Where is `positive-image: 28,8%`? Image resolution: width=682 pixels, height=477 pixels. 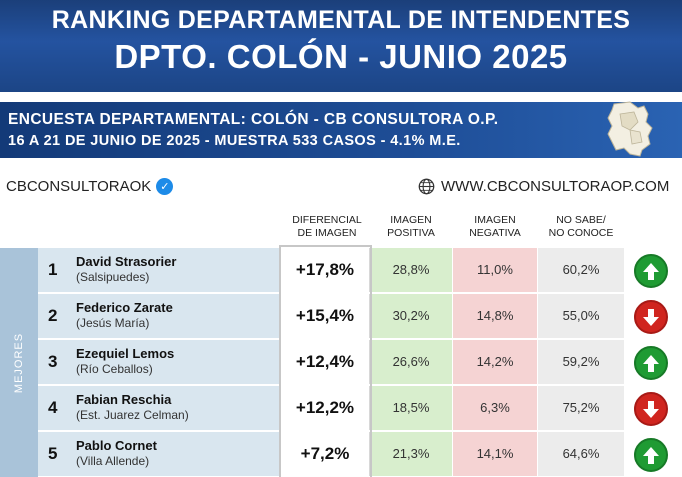 positive-image: 28,8% is located at coordinates (411, 270).